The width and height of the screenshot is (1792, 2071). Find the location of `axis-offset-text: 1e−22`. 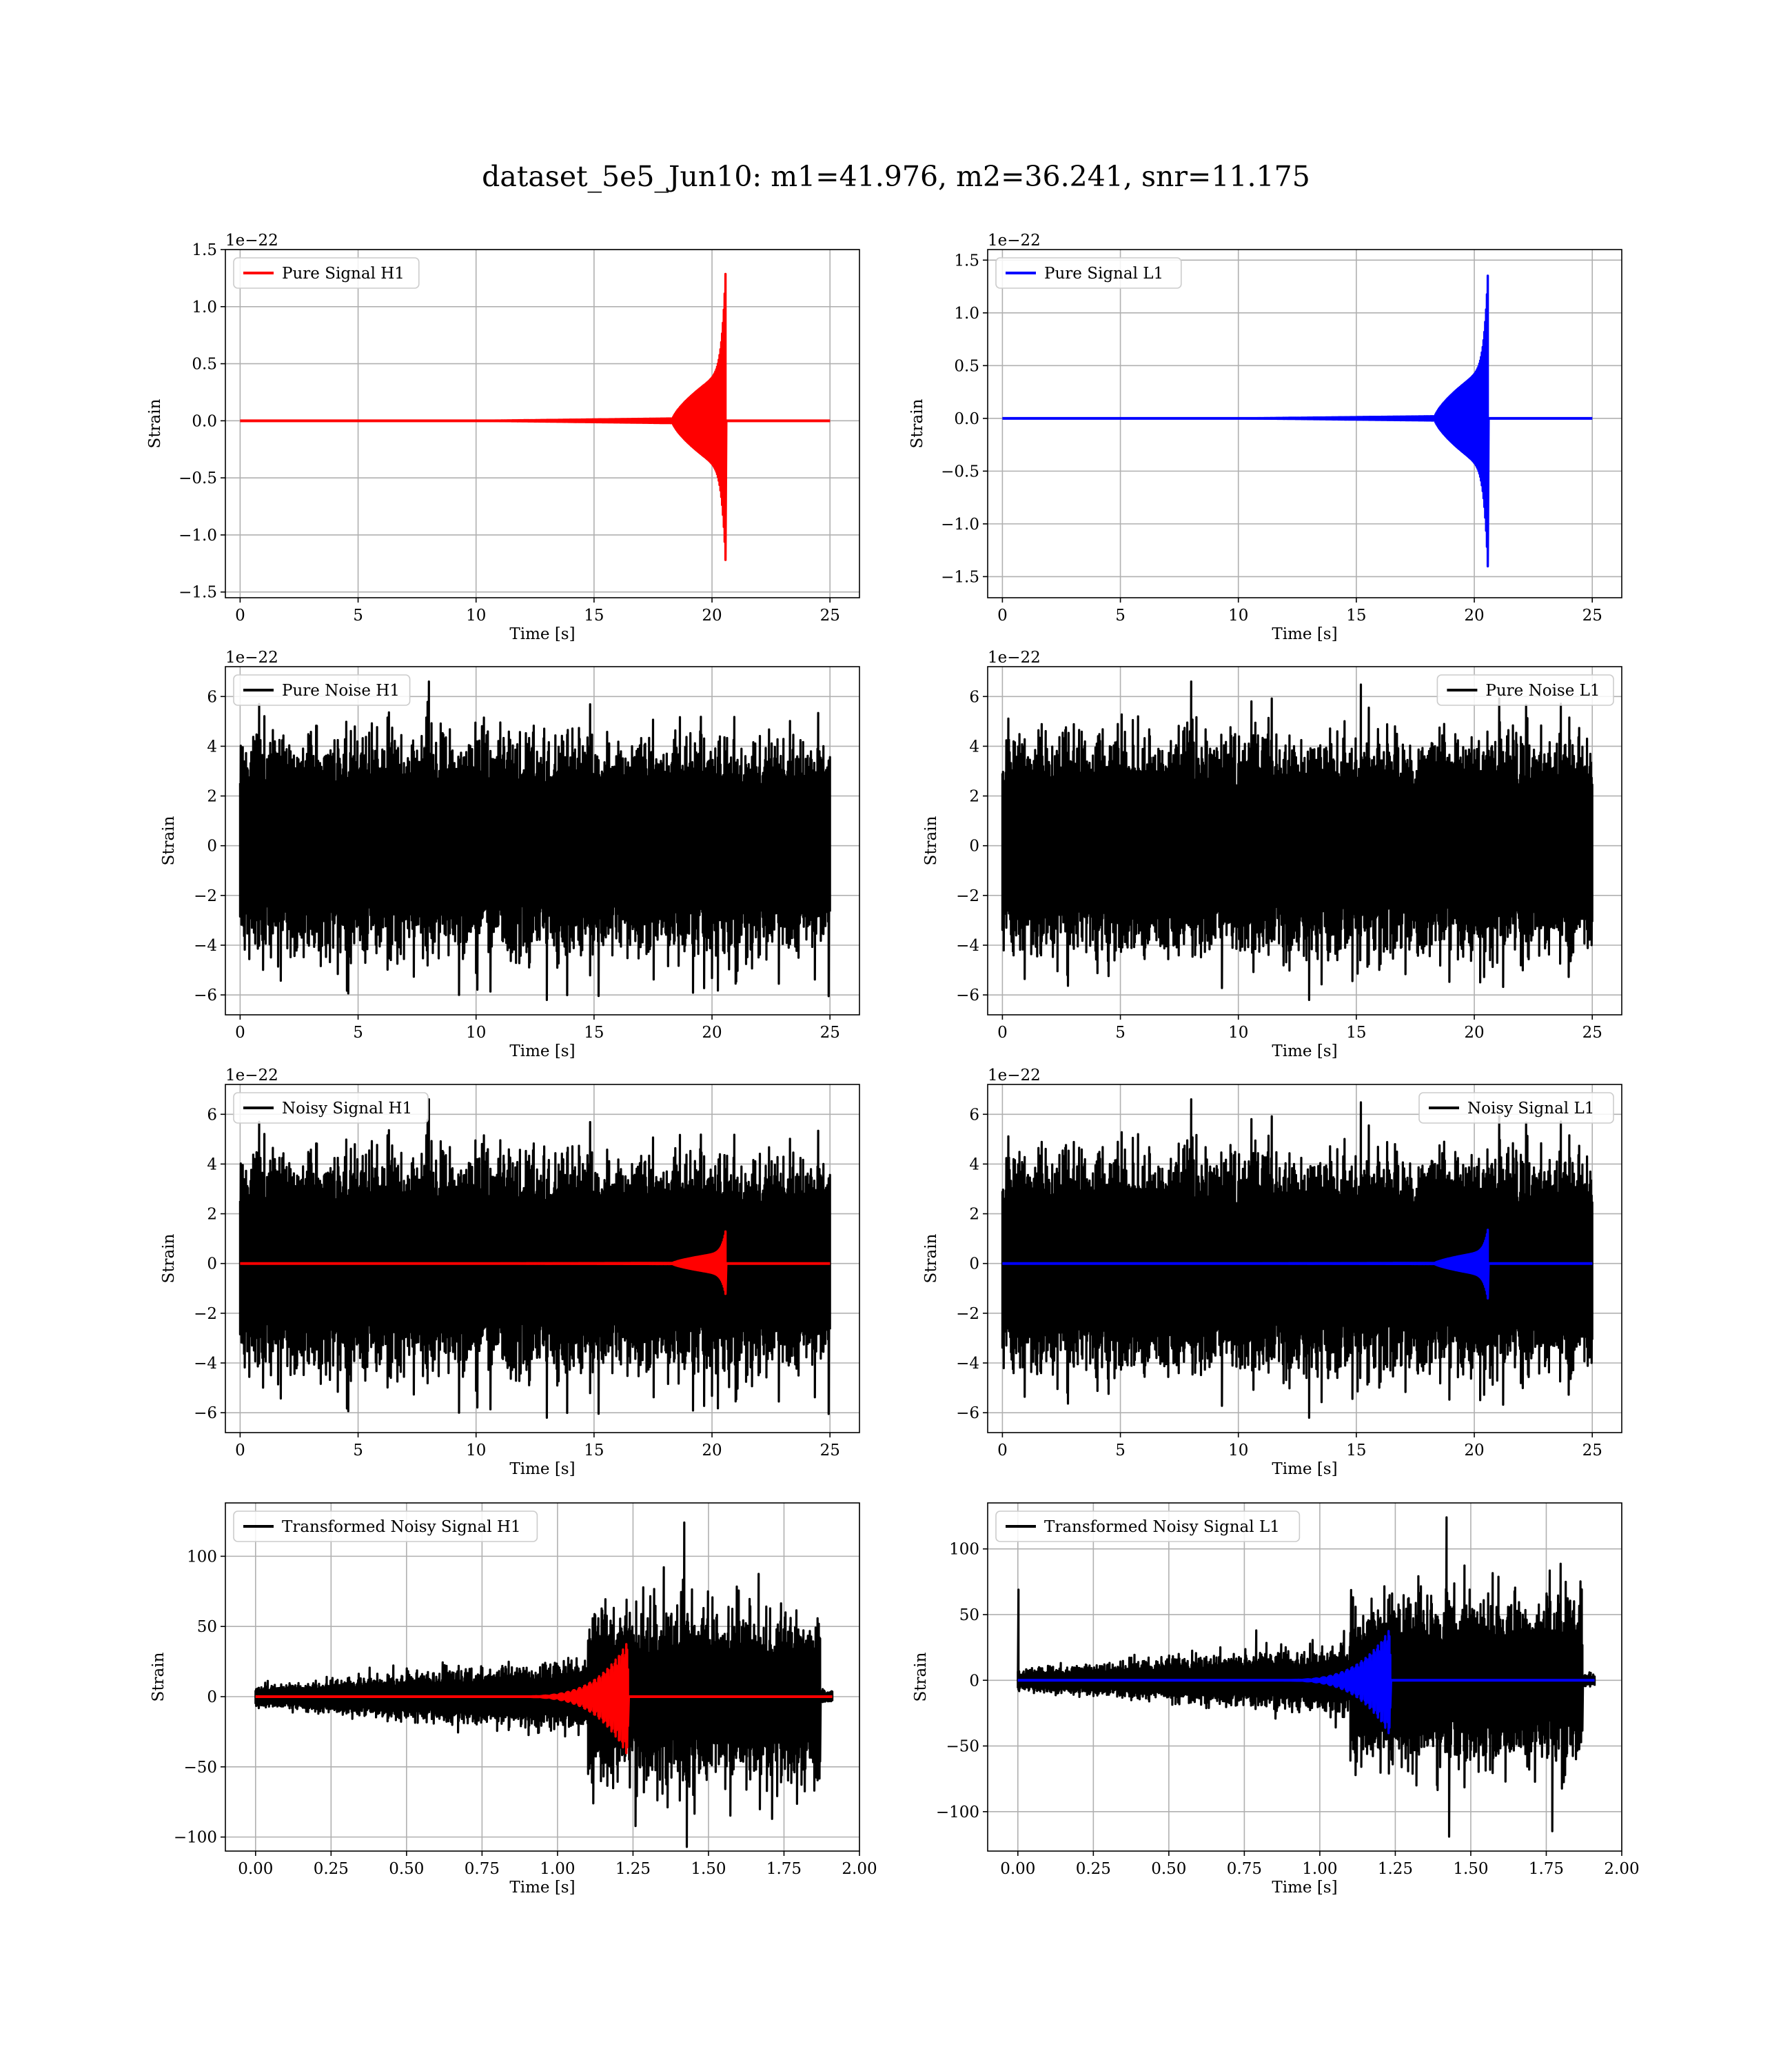

axis-offset-text: 1e−22 is located at coordinates (1014, 658).